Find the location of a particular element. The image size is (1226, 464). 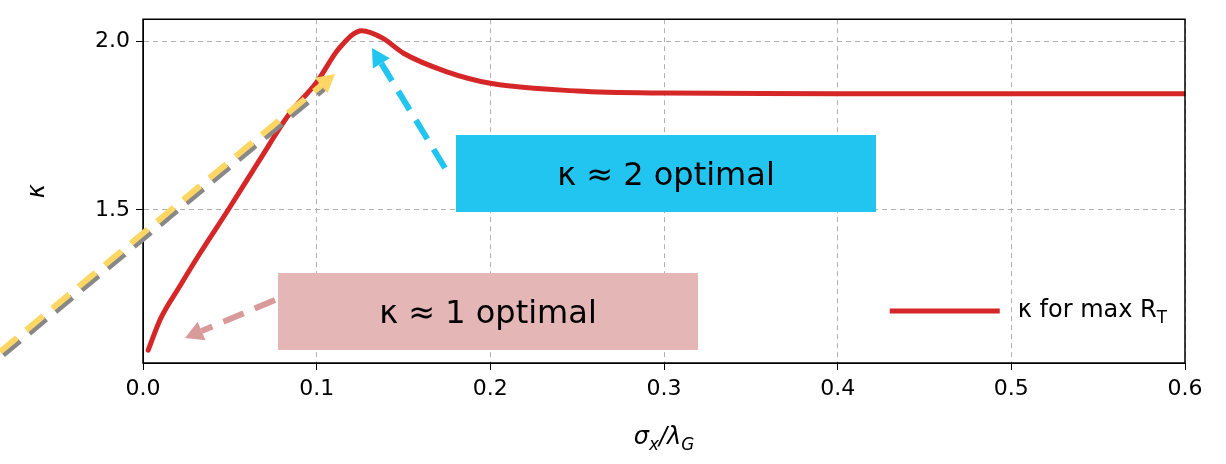

x-tick-label: 0.0 is located at coordinates (143, 387).